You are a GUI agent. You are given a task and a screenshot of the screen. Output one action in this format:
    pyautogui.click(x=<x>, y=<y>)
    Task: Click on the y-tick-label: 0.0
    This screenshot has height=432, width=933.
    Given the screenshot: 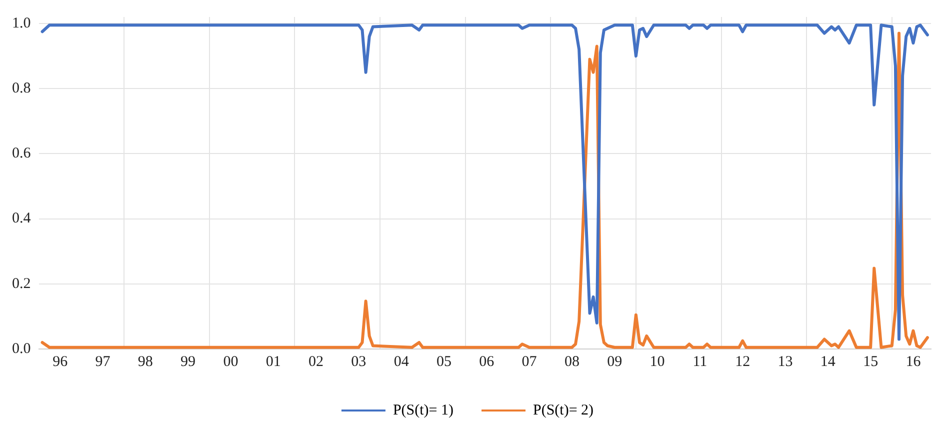 What is the action you would take?
    pyautogui.click(x=21, y=348)
    